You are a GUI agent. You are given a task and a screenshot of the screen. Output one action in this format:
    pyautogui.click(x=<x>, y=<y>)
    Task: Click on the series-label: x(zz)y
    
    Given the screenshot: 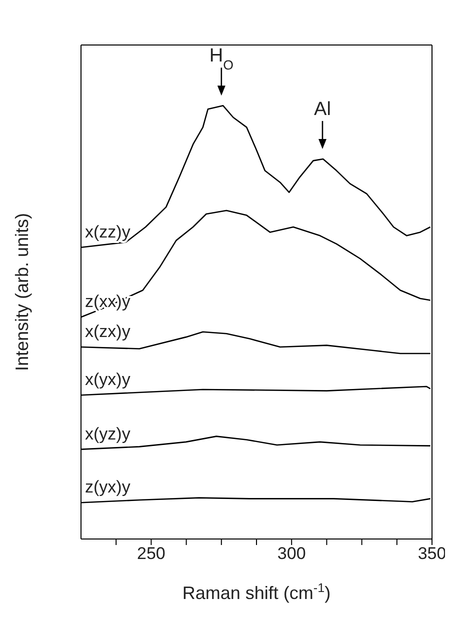 What is the action you would take?
    pyautogui.click(x=108, y=232)
    